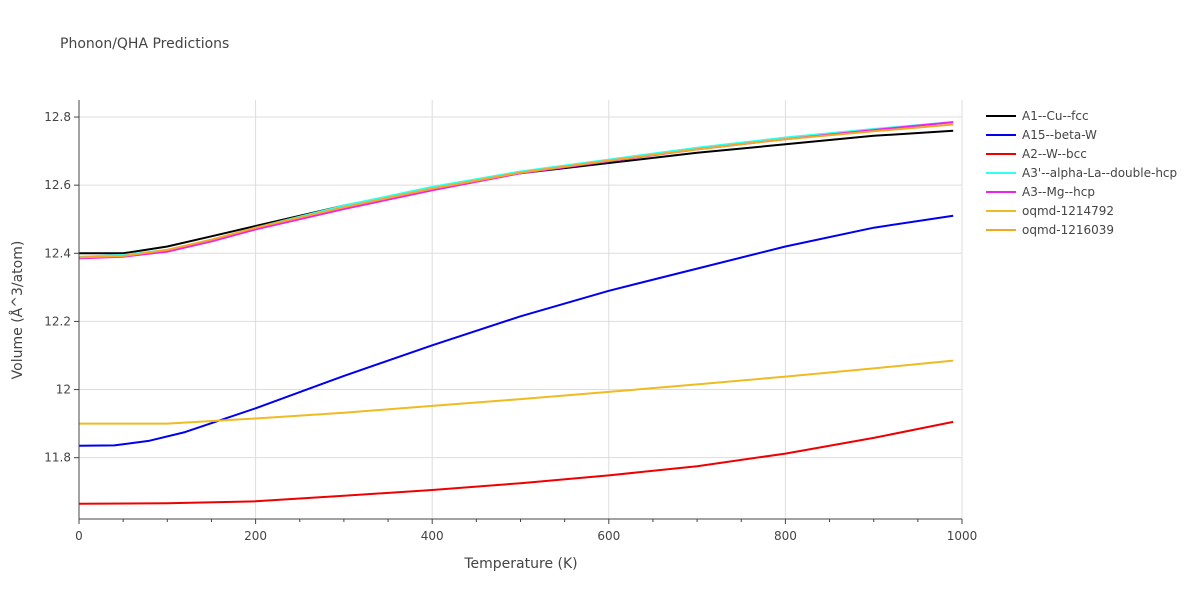  I want to click on legend-label: A2--W--bcc, so click(1054, 153).